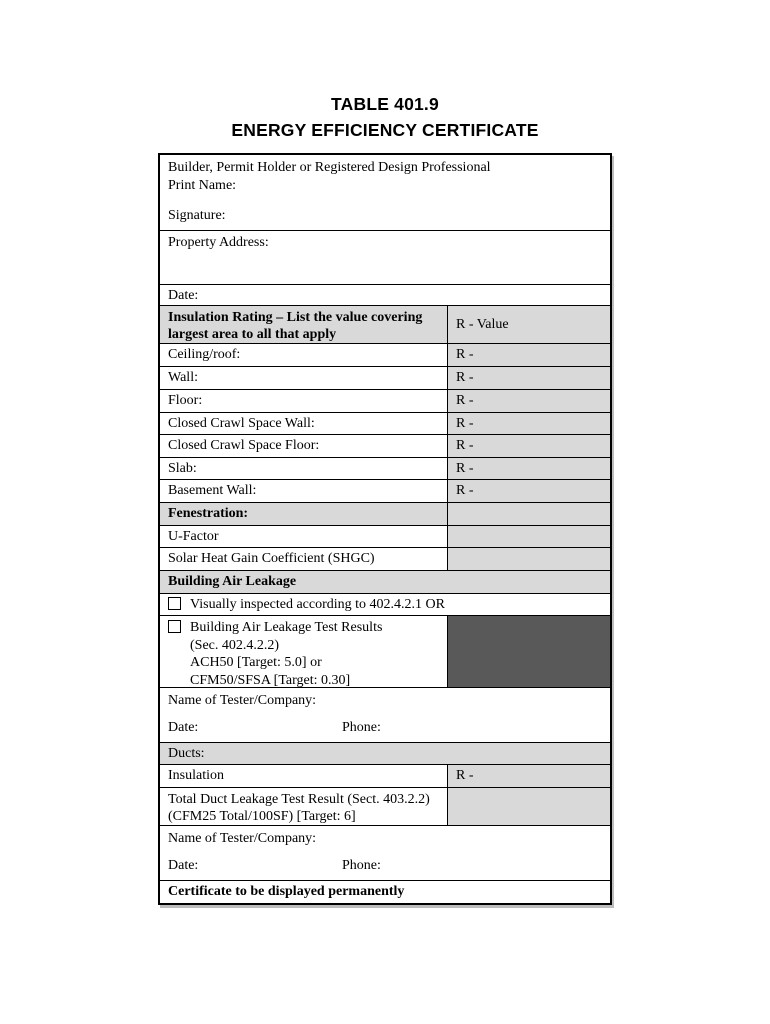 Image resolution: width=770 pixels, height=1024 pixels. Describe the element at coordinates (286, 627) in the screenshot. I see `air-leakage-test-label: Building Air Leakage Test Results` at that location.